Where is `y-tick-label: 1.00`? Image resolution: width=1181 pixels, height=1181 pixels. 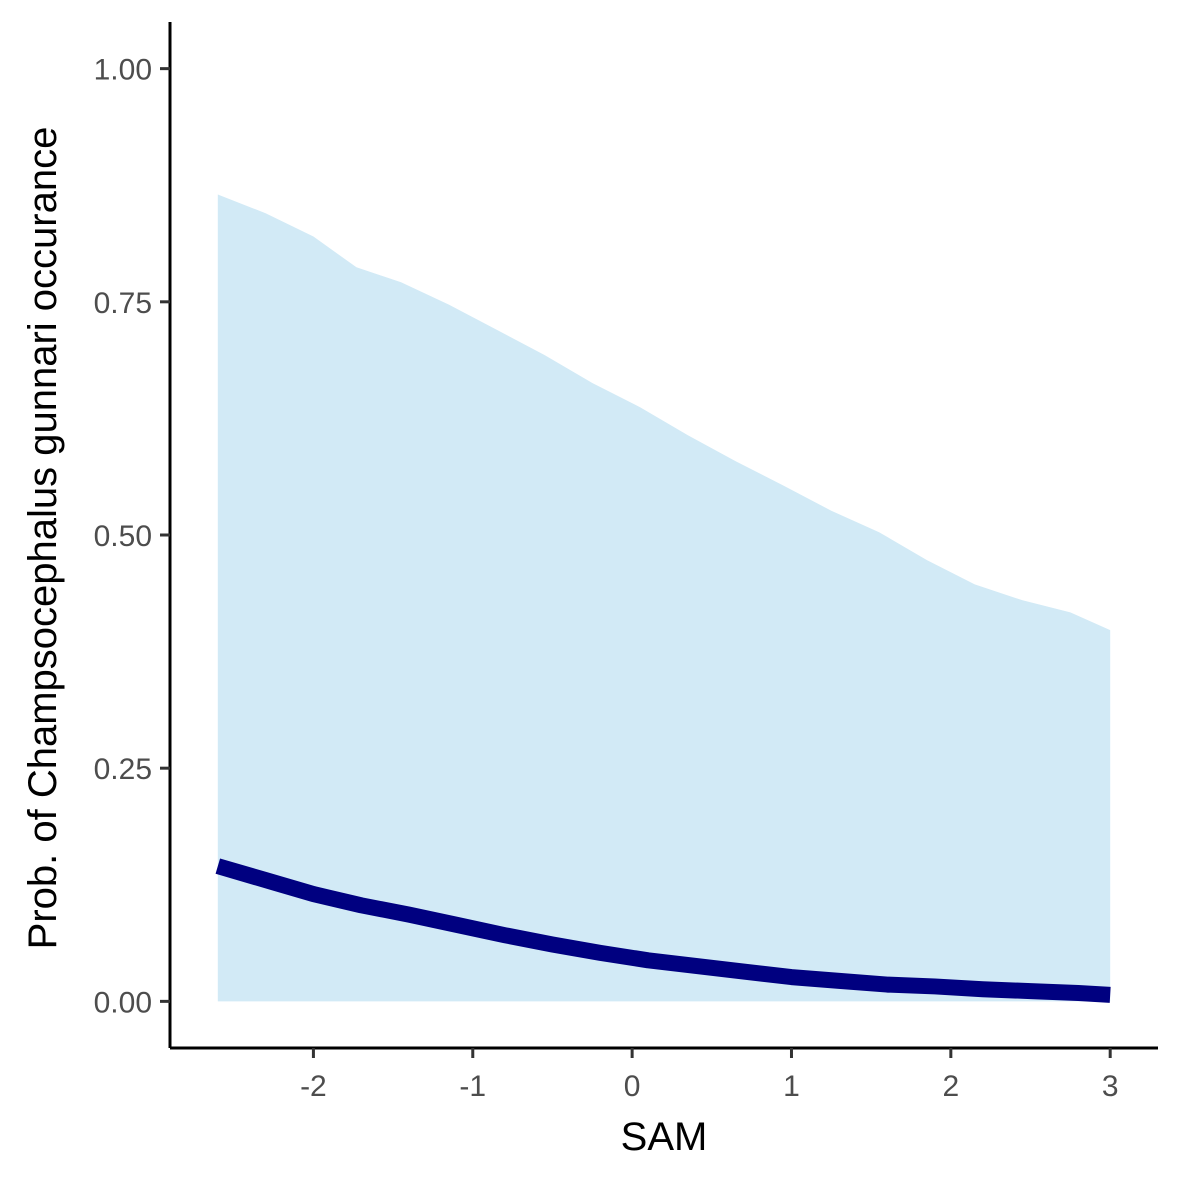
y-tick-label: 1.00 is located at coordinates (123, 70).